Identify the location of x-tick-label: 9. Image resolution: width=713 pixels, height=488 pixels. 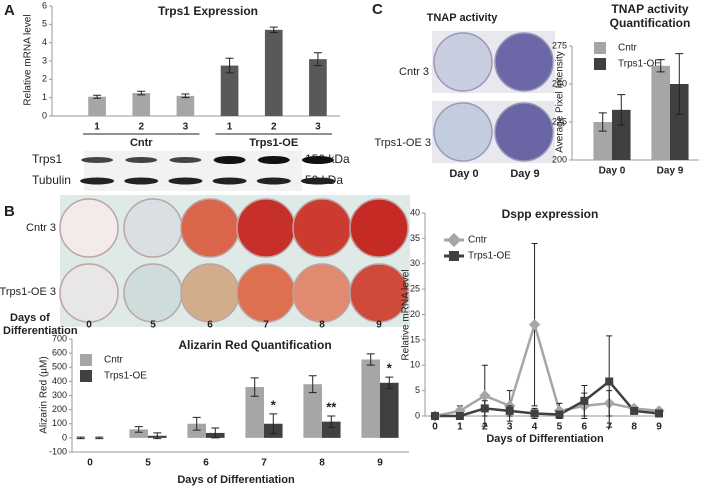
(659, 427).